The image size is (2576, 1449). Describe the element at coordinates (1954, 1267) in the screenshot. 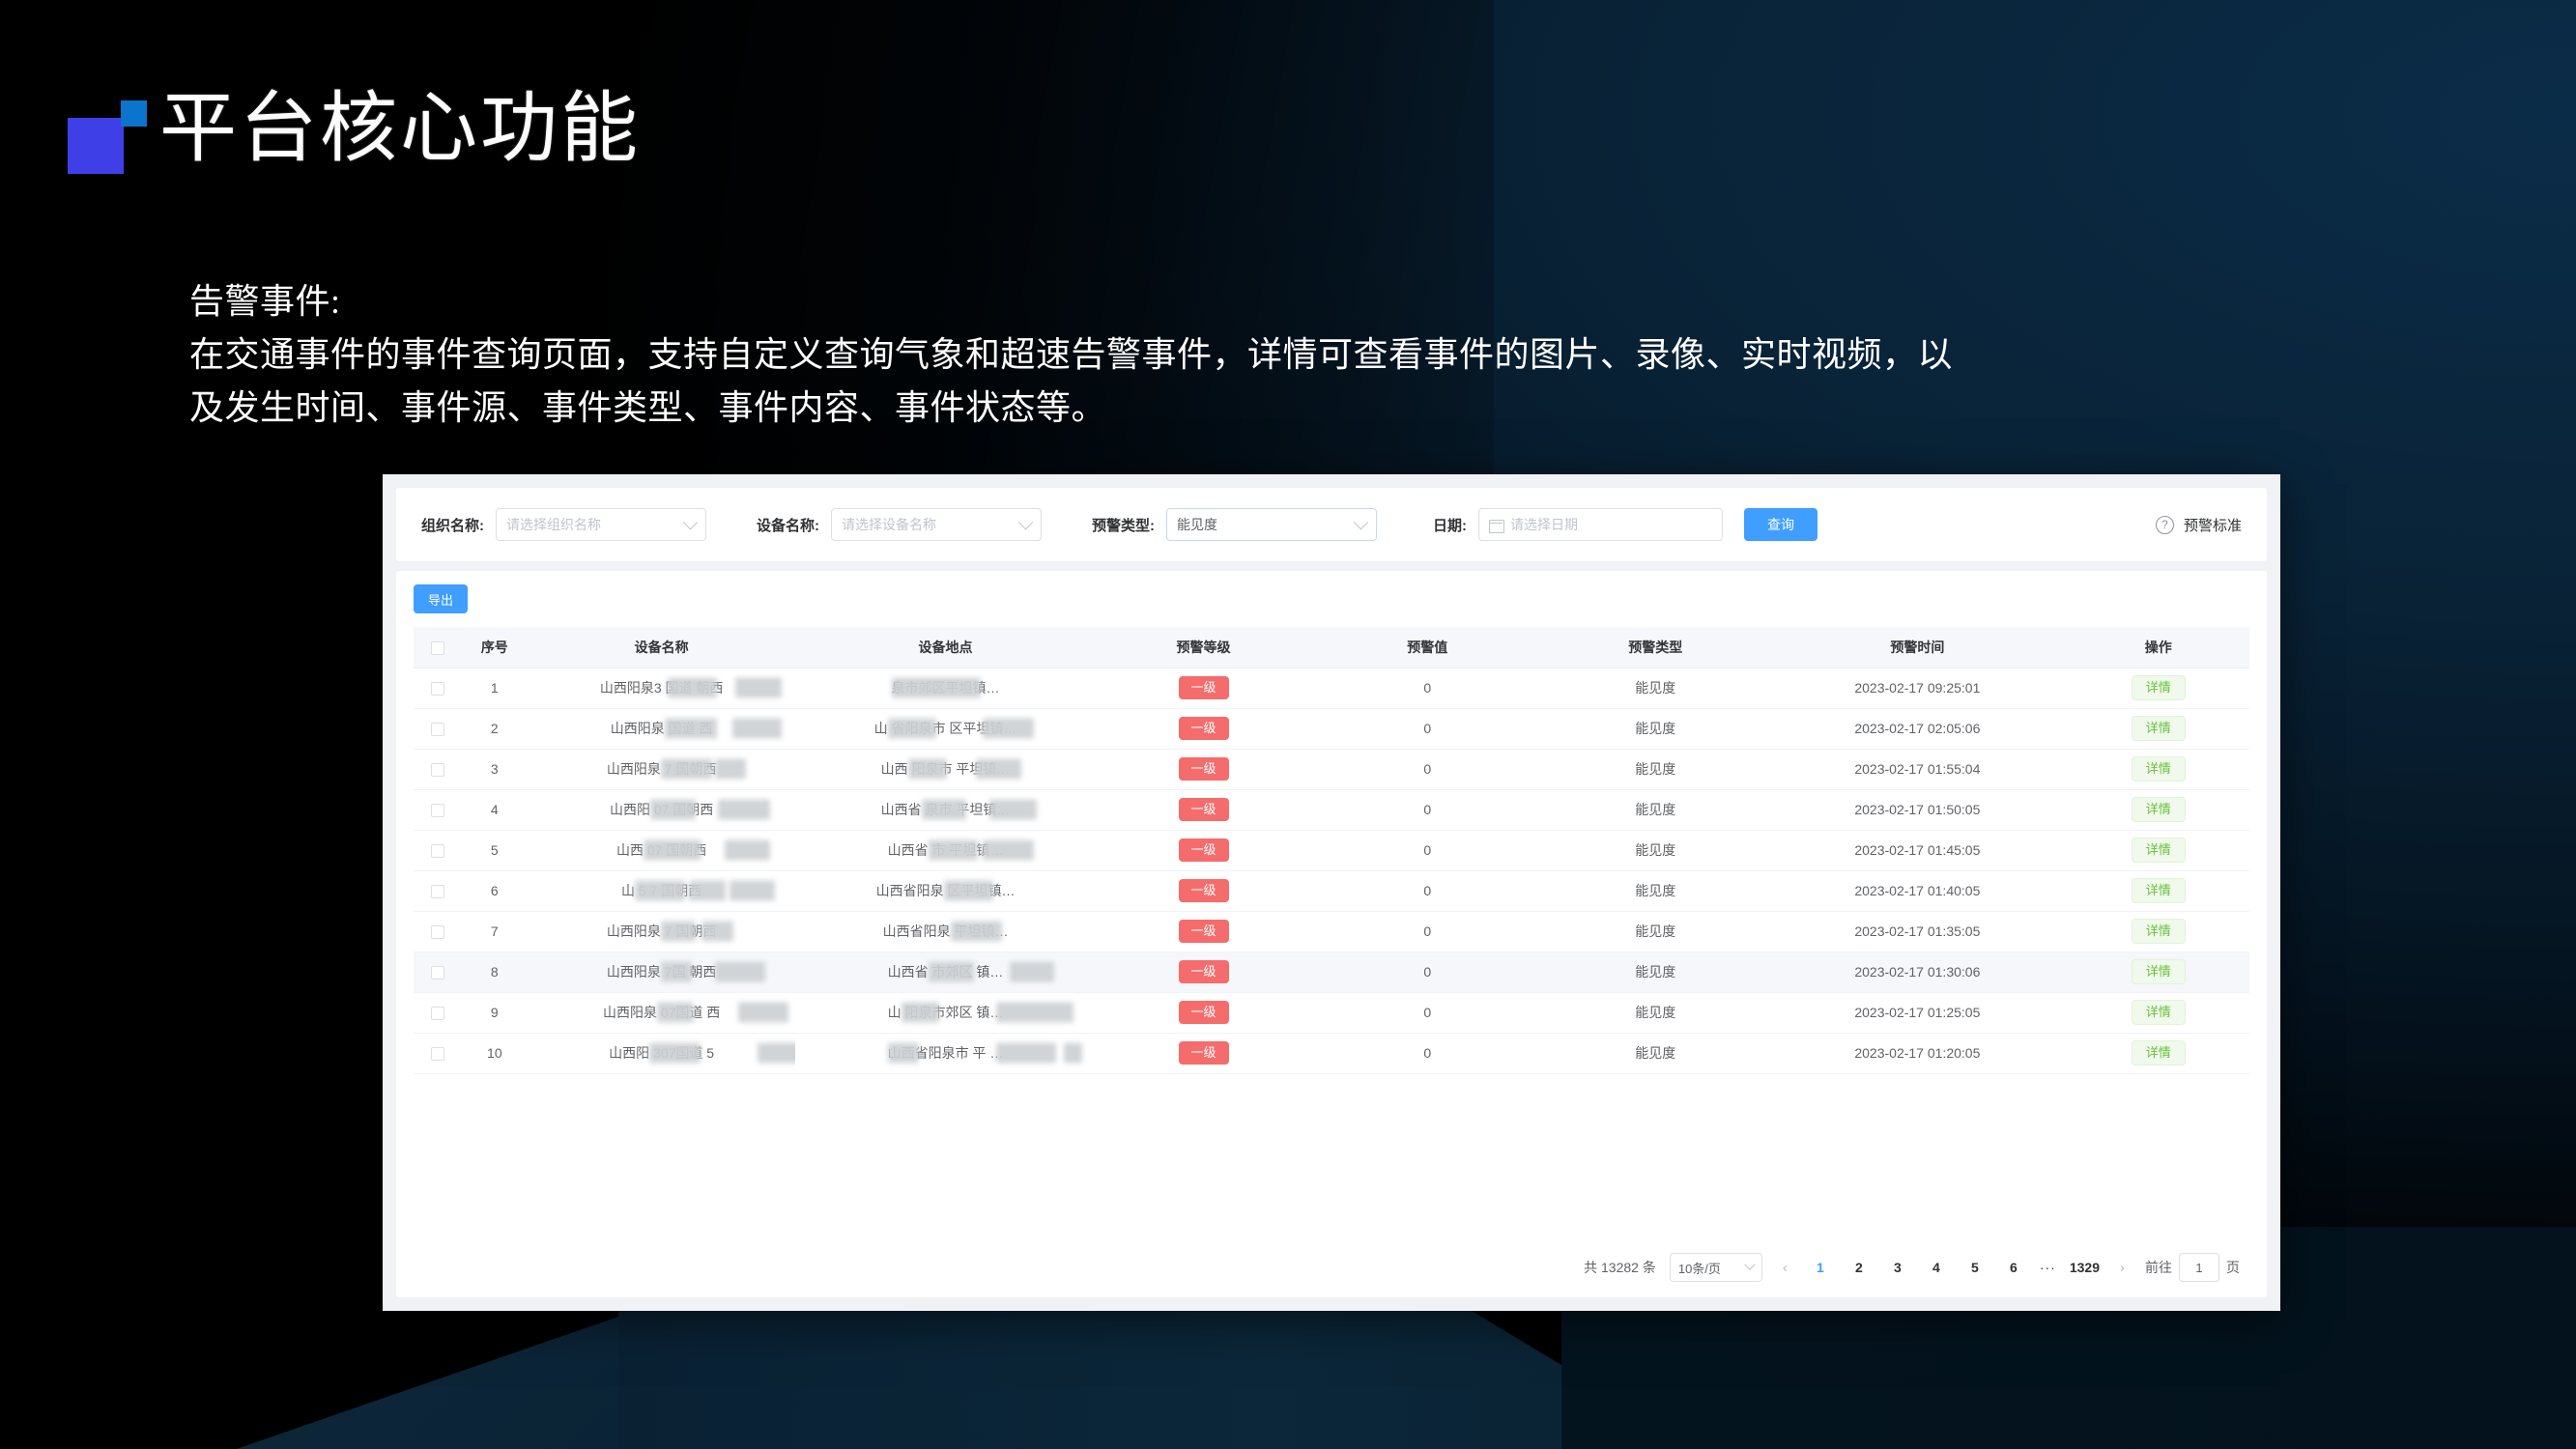

I see `pagination-pages: 1 2 3 4 5 6 ··· 1329` at that location.